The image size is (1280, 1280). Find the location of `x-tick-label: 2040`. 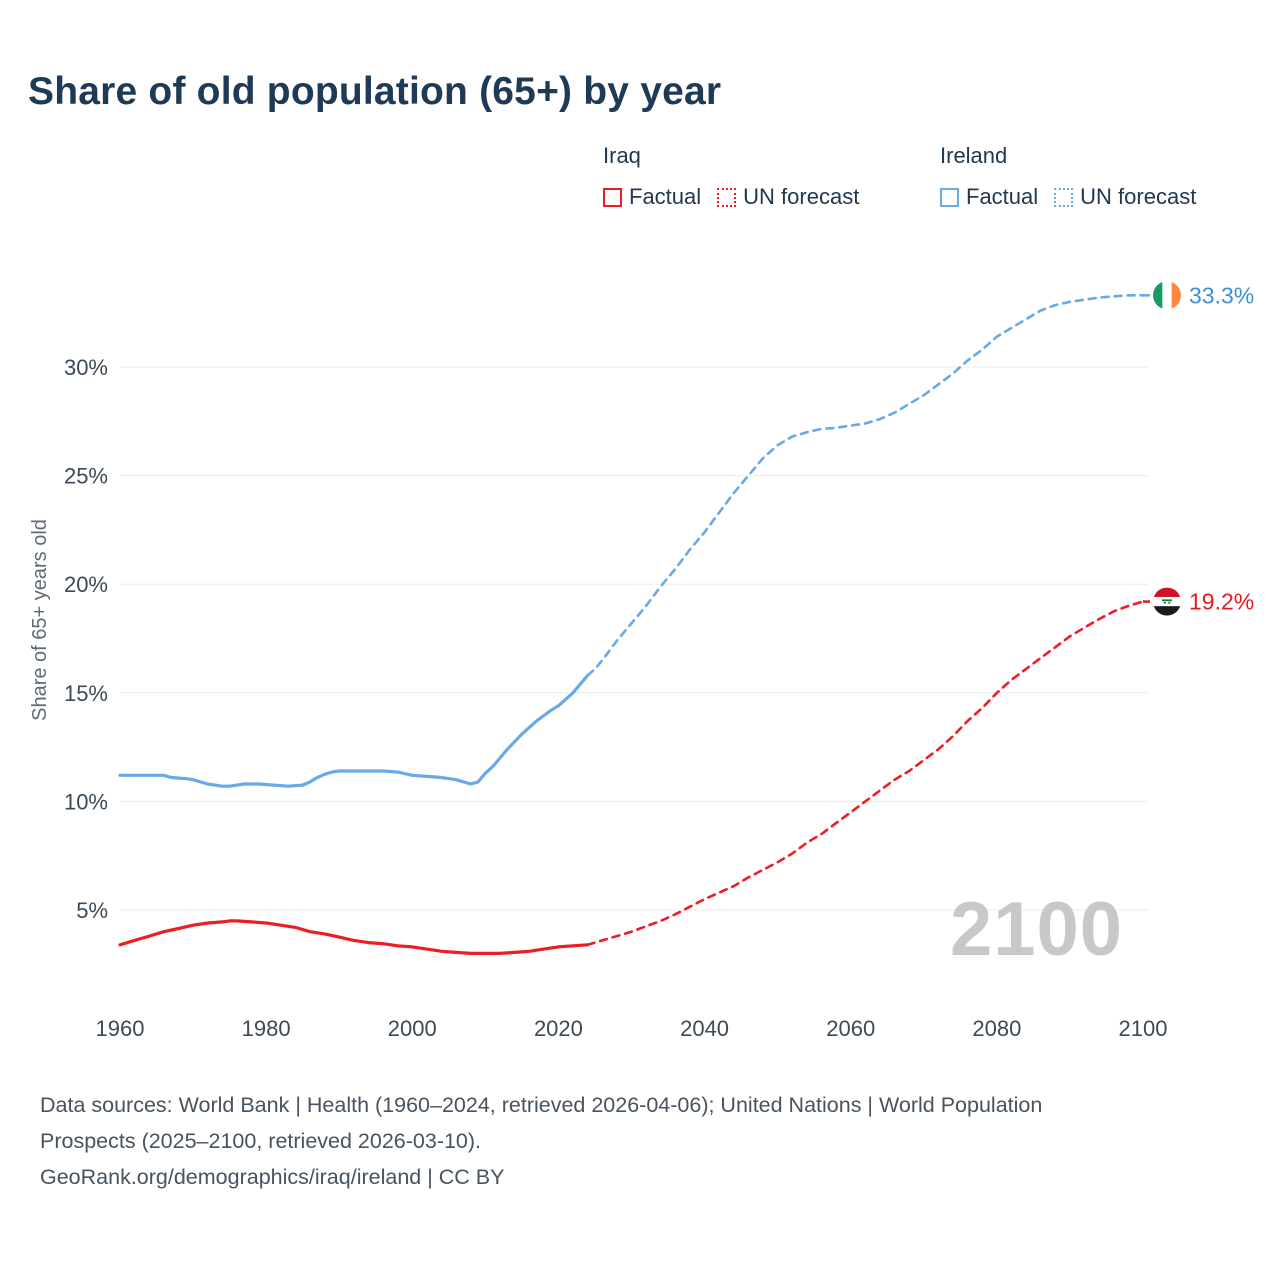

x-tick-label: 2040 is located at coordinates (704, 1028).